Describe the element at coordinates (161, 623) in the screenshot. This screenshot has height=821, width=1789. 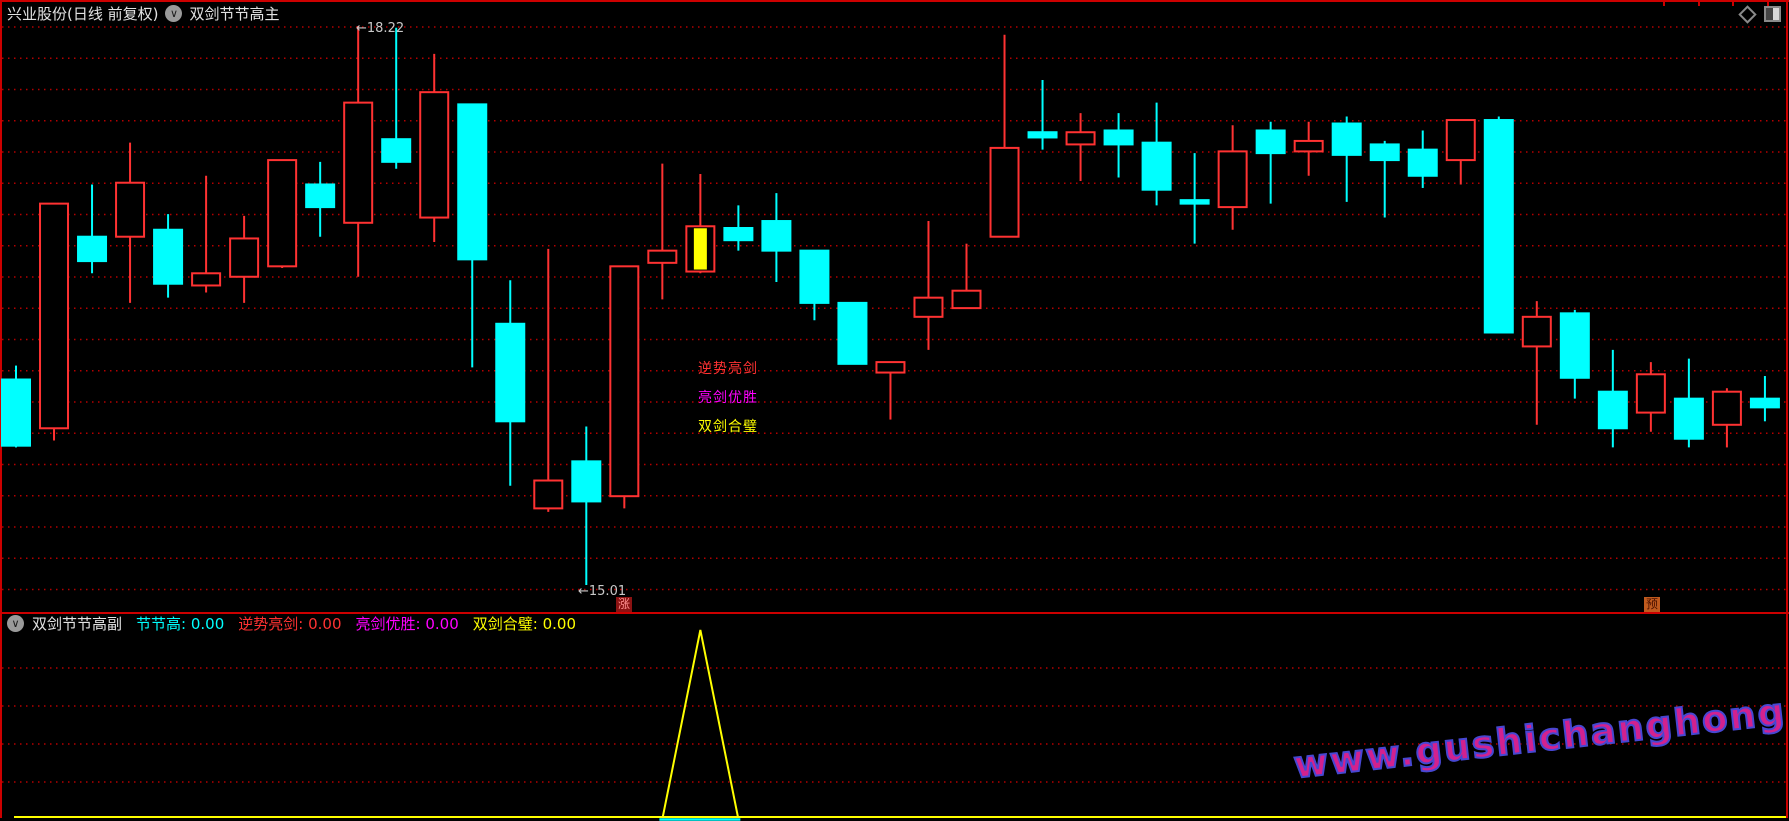
I see `field-label: 节节高:` at that location.